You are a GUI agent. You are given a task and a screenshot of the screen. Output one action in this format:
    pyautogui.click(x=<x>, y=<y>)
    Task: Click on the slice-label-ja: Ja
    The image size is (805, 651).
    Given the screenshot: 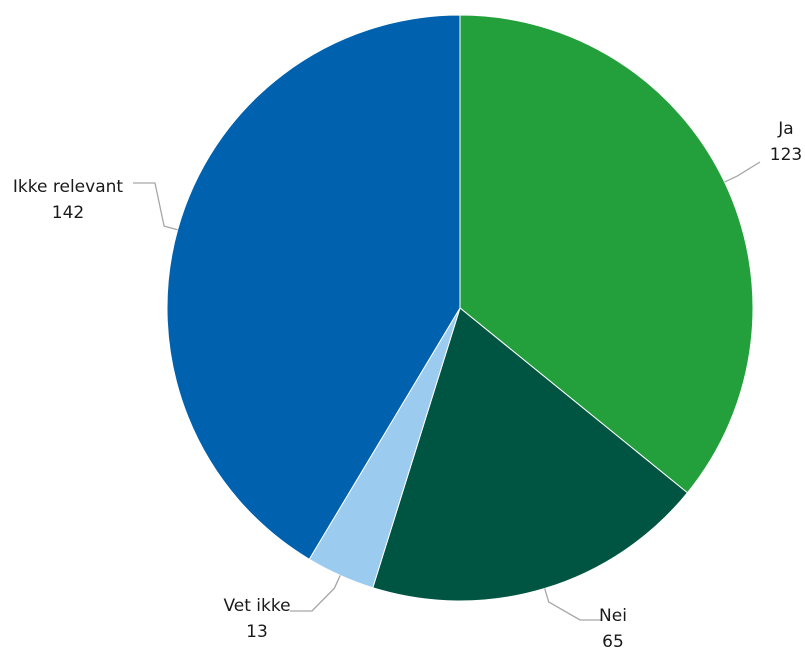 What is the action you would take?
    pyautogui.click(x=785, y=129)
    